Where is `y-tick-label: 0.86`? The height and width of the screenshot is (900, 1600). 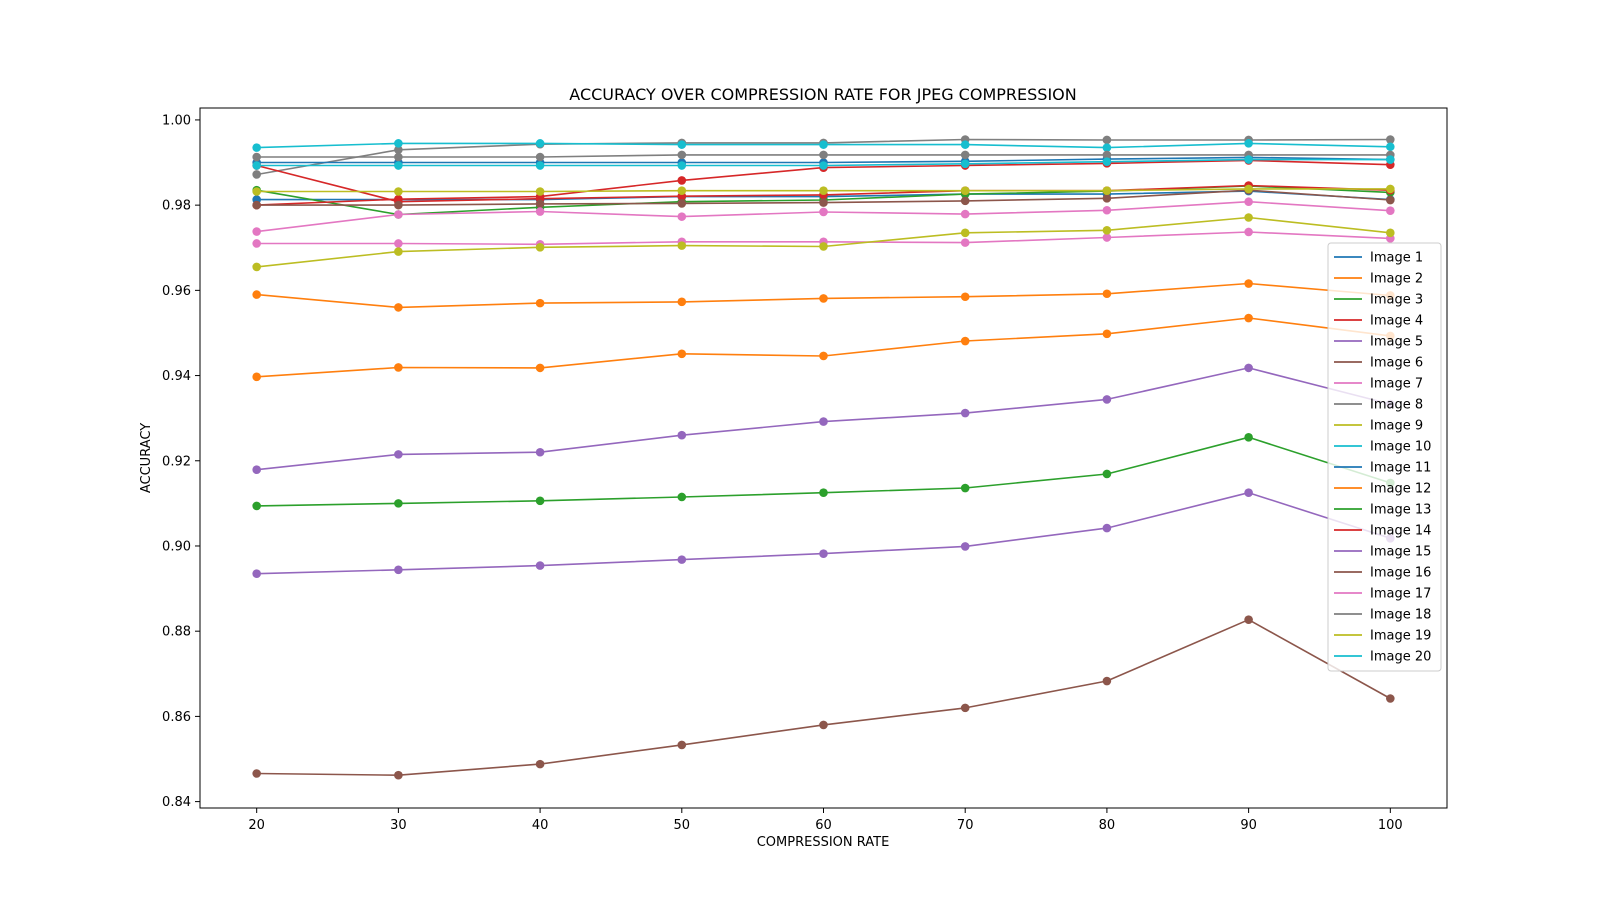
y-tick-label: 0.86 is located at coordinates (176, 717).